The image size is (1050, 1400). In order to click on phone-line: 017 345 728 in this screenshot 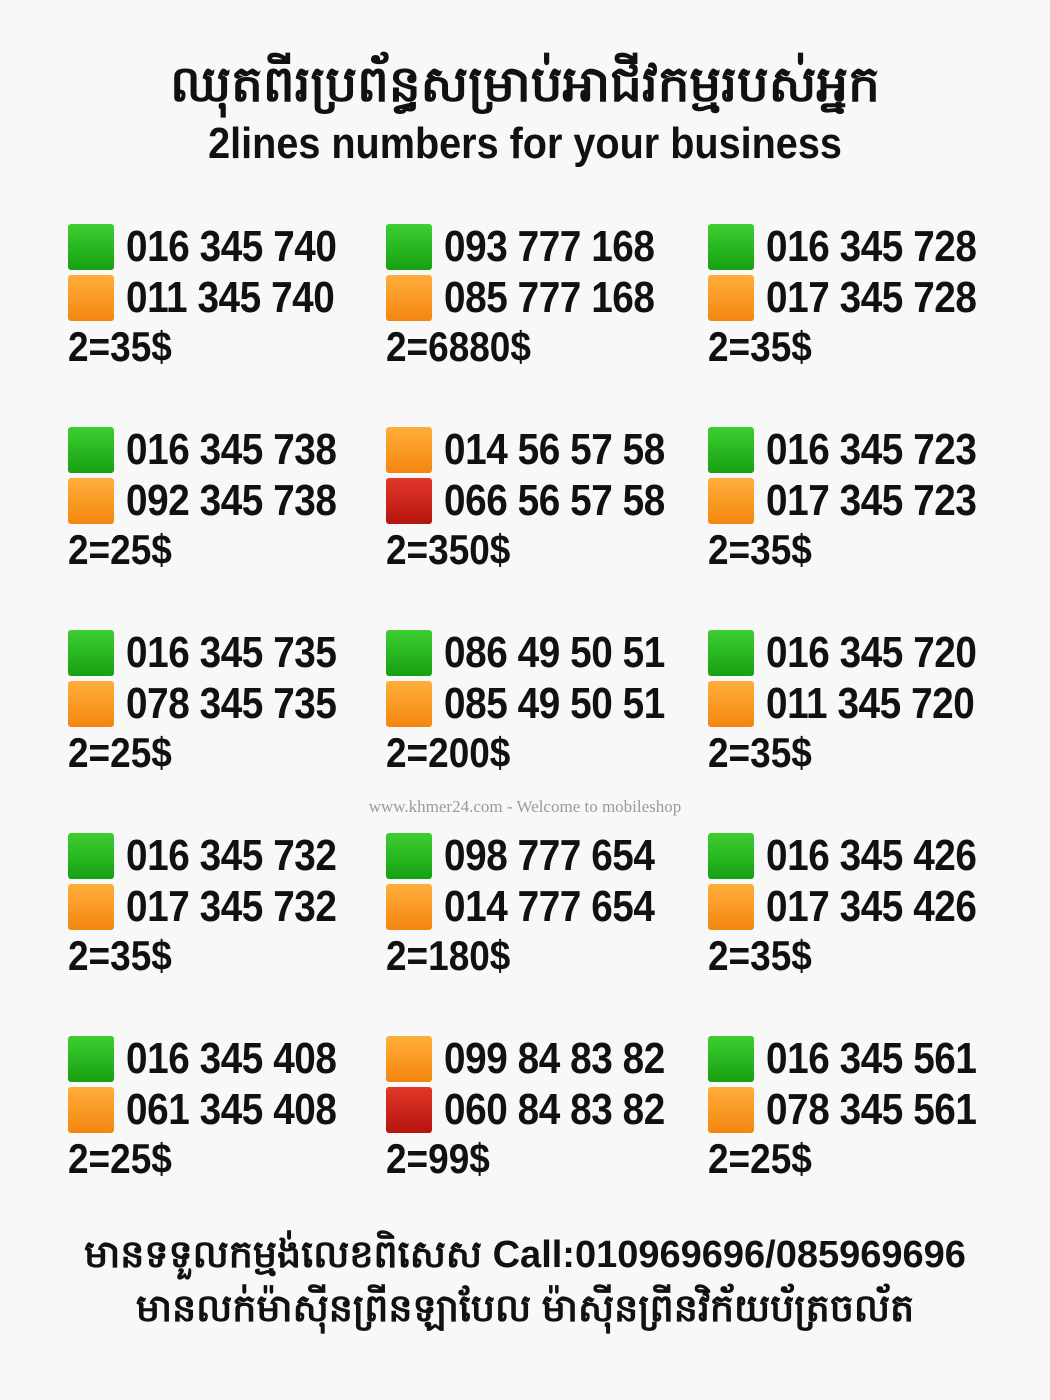, I will do `click(856, 298)`.